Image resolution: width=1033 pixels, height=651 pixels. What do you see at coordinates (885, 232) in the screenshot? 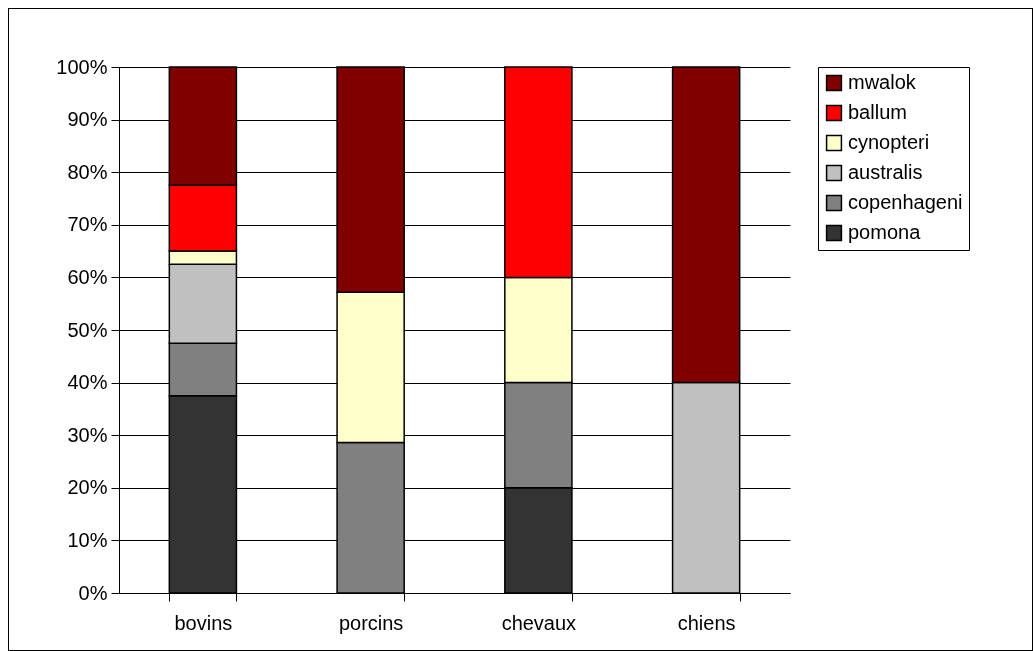
I see `legend-label: pomona` at bounding box center [885, 232].